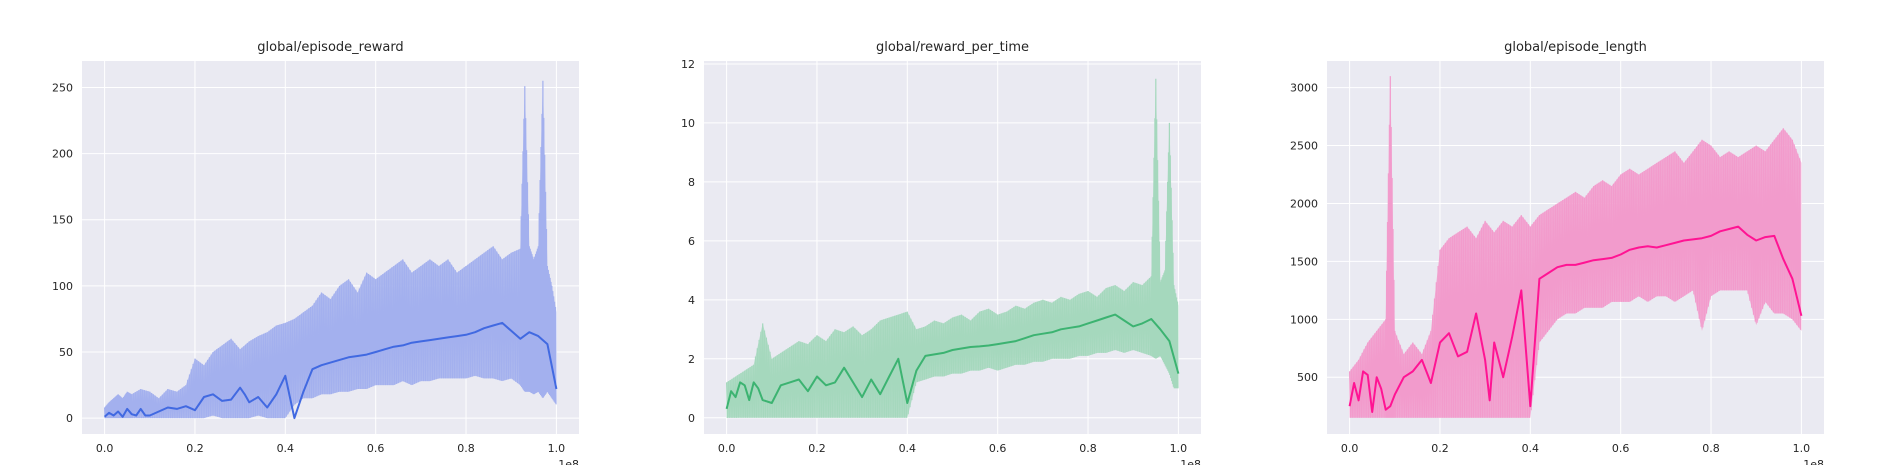 The width and height of the screenshot is (1891, 465). I want to click on y-tick-label: 12, so click(688, 64).